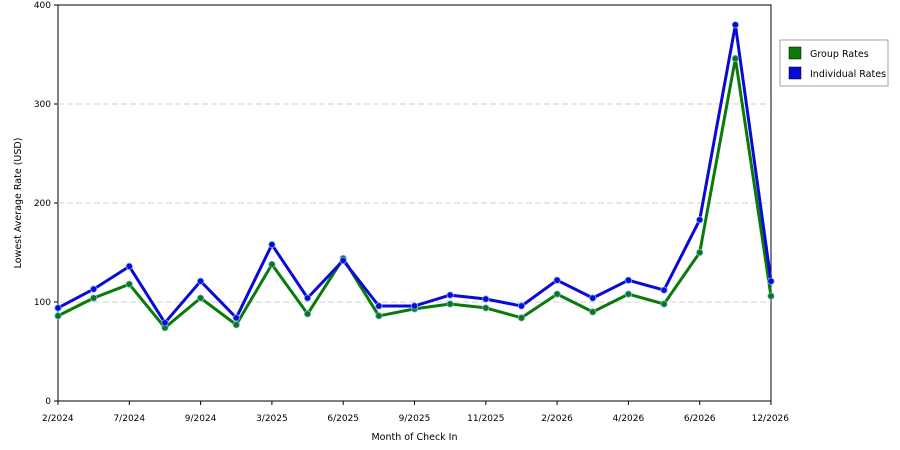  I want to click on x-tick-label: 7/2024, so click(129, 419).